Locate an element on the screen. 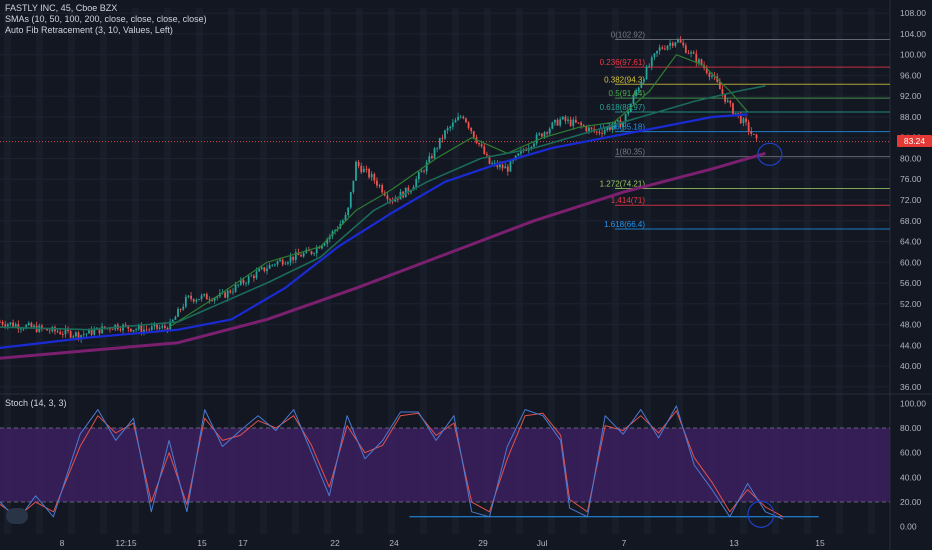  x-tick-label: 22 is located at coordinates (335, 543).